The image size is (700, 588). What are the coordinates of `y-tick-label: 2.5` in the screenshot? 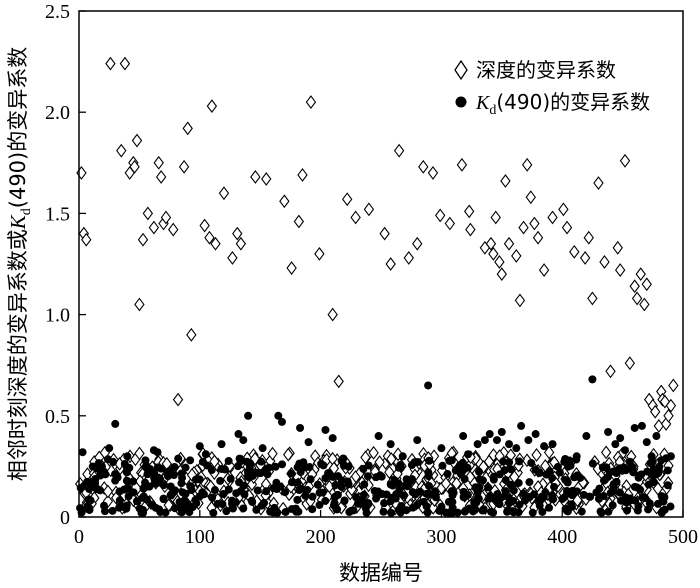 It's located at (57, 12).